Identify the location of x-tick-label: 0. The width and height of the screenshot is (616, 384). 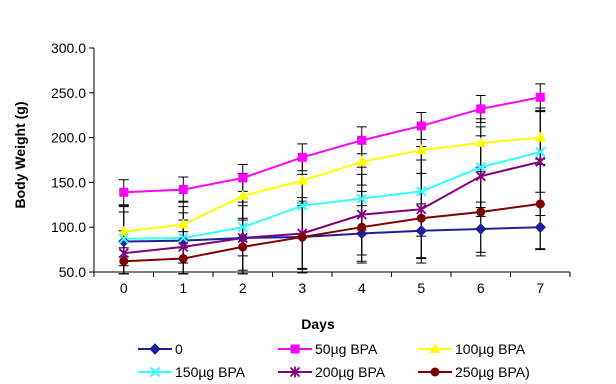
(124, 288).